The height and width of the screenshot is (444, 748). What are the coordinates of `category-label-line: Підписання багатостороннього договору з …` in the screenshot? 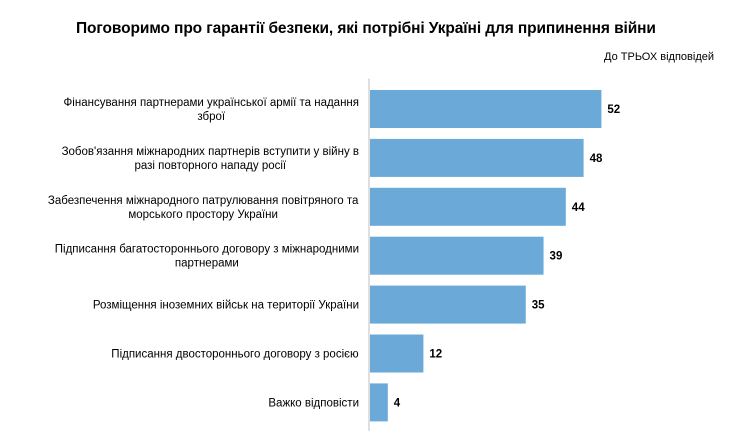 It's located at (207, 250).